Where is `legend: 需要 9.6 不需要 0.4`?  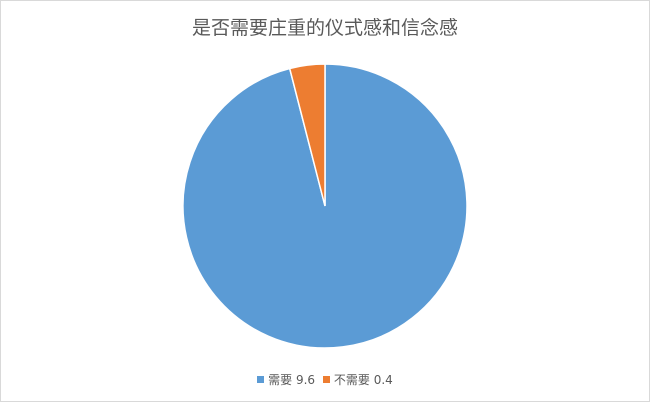 legend: 需要 9.6 不需要 0.4 is located at coordinates (325, 379).